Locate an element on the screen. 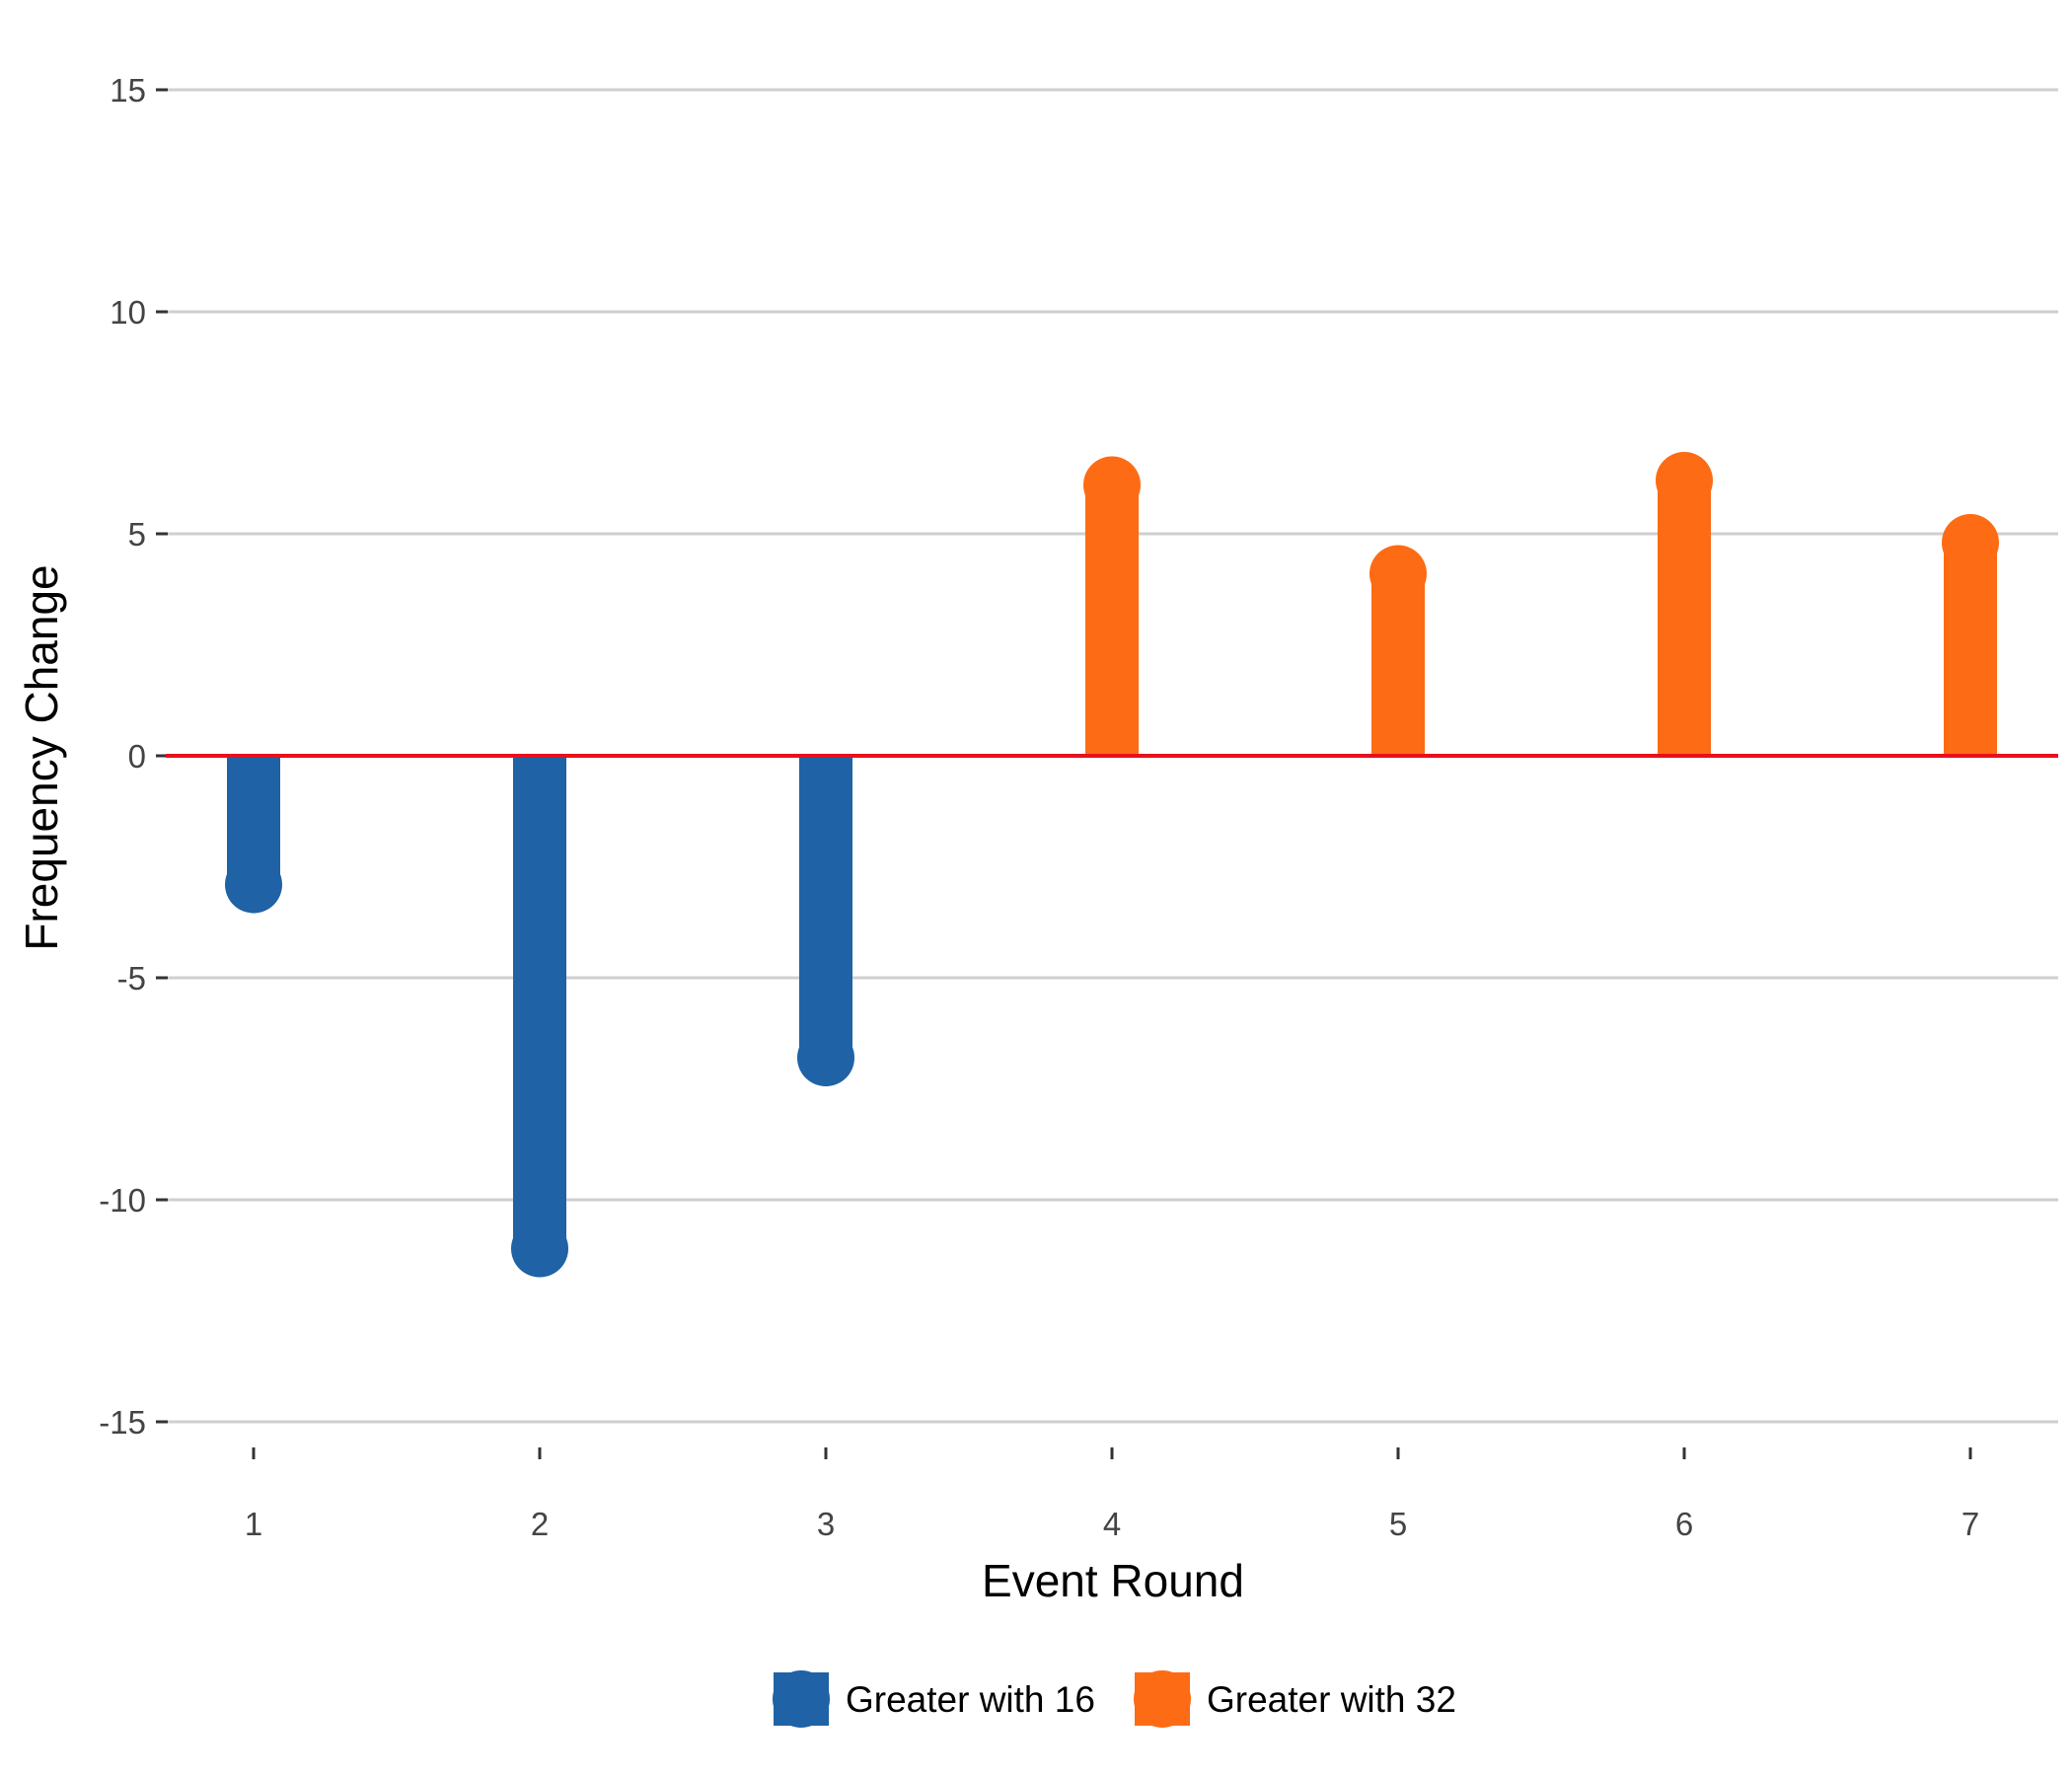 This screenshot has width=2072, height=1776. y-tick-label: 5 is located at coordinates (137, 535).